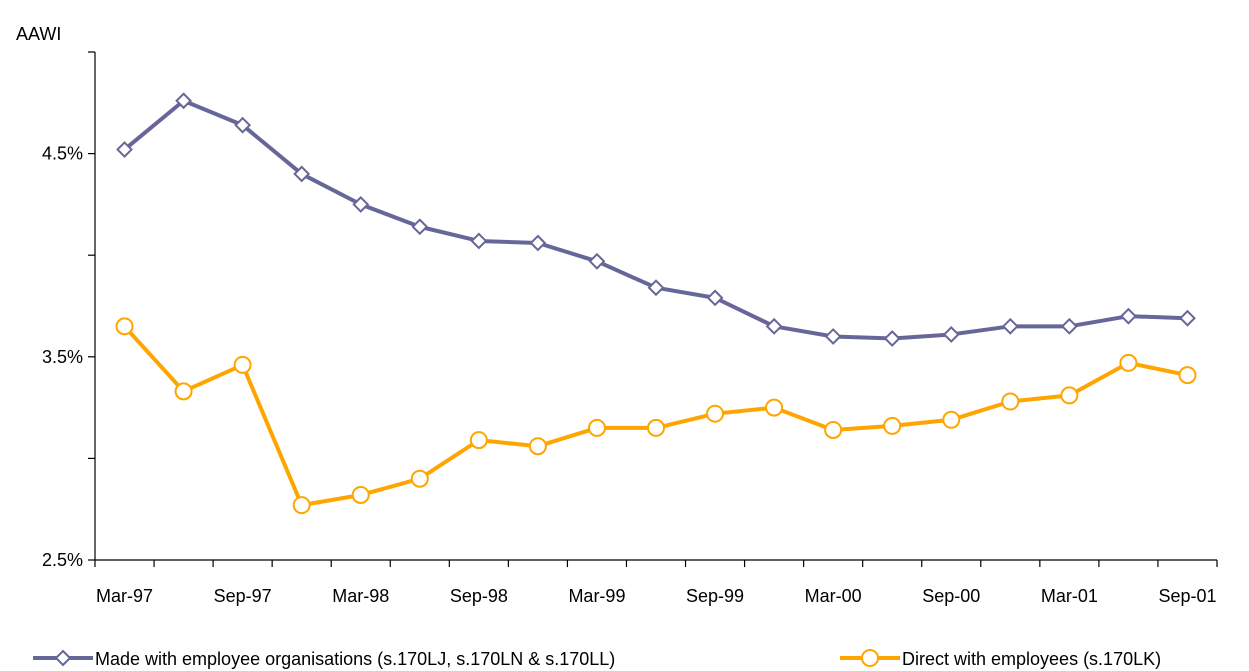  Describe the element at coordinates (870, 658) in the screenshot. I see `legend-marker-circle` at that location.